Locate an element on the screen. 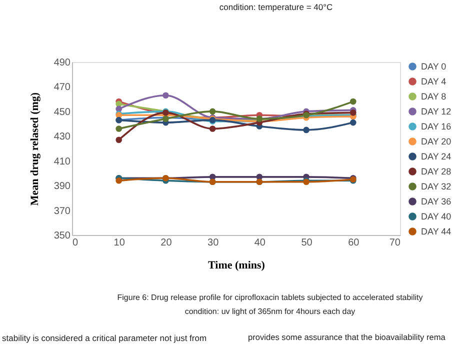 The image size is (474, 356). y-tick-label: 390 is located at coordinates (62, 186).